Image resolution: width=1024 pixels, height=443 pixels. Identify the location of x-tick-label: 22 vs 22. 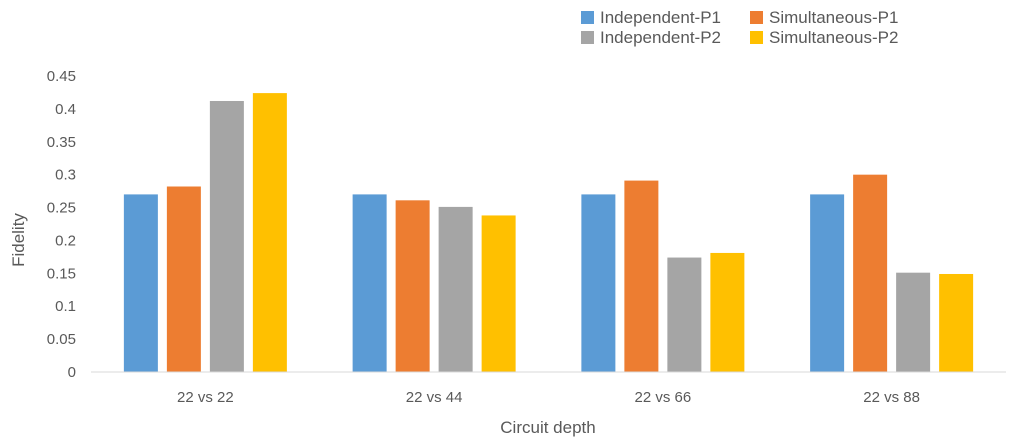
(205, 397).